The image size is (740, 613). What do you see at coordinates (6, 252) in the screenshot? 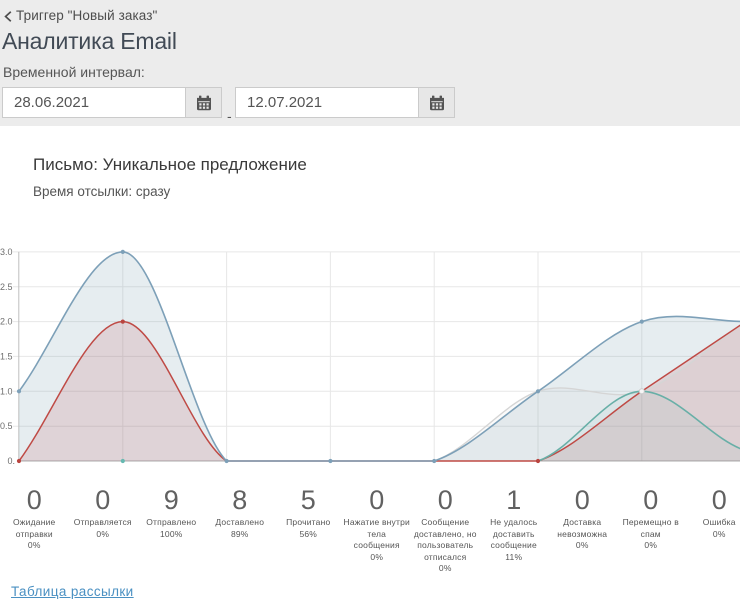
I see `svg-text: 3.0` at bounding box center [6, 252].